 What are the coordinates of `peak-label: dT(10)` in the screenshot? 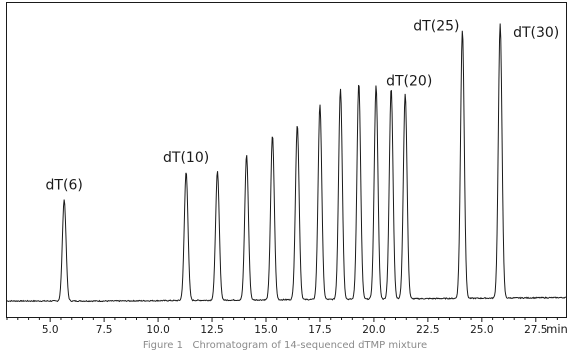 It's located at (186, 158).